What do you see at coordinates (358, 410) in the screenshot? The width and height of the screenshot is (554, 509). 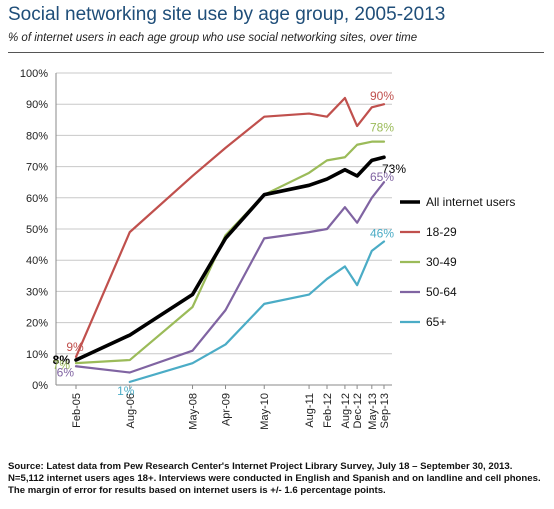 I see `x-tick-label: Dec-12` at bounding box center [358, 410].